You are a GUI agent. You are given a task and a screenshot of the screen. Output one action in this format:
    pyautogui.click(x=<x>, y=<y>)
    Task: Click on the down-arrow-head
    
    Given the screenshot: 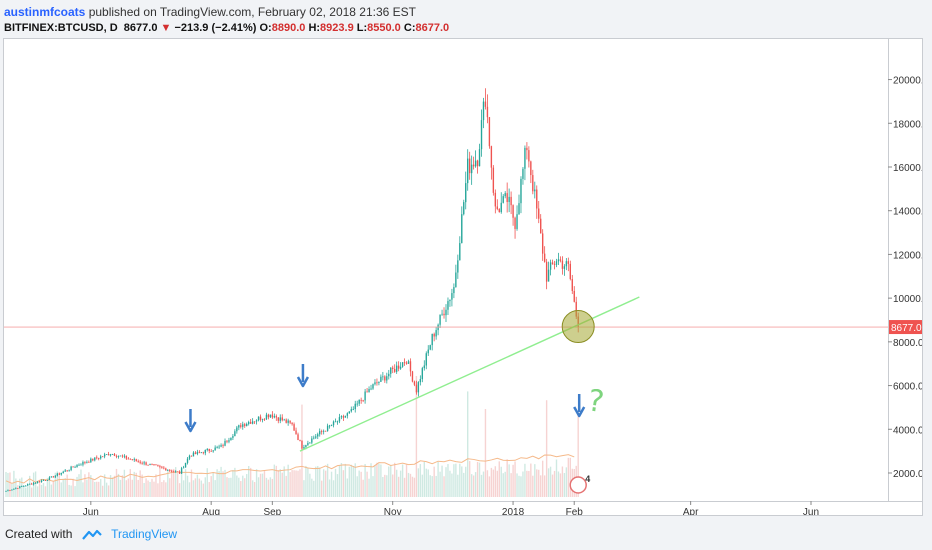 What is the action you would take?
    pyautogui.click(x=303, y=382)
    